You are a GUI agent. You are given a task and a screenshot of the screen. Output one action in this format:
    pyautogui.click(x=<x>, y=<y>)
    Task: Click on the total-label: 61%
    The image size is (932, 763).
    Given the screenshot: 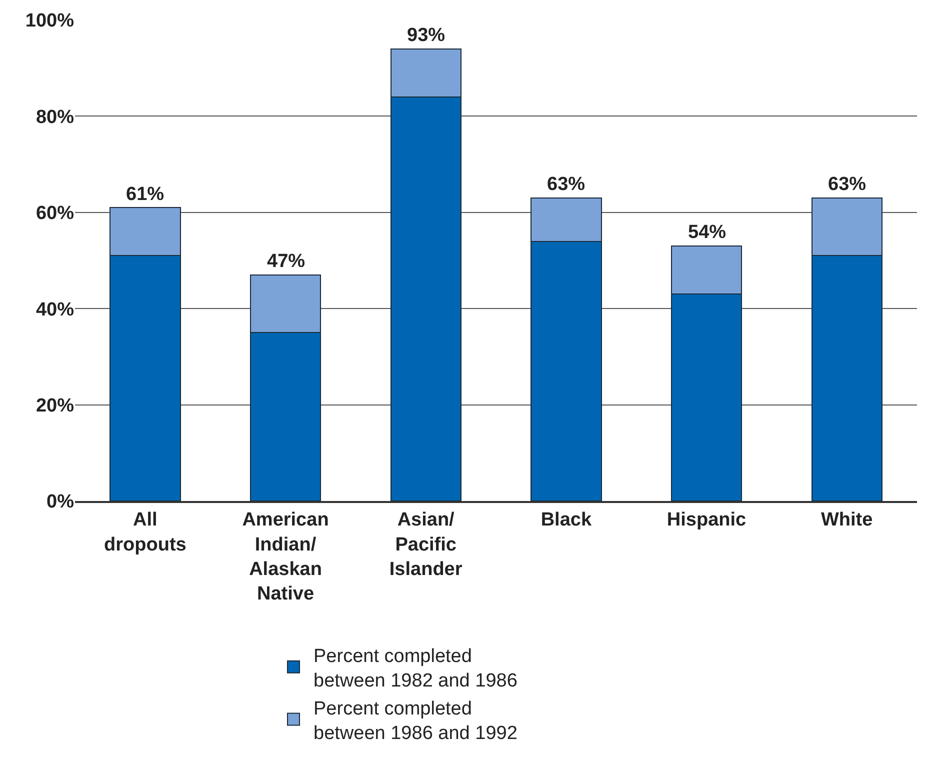 What is the action you would take?
    pyautogui.click(x=145, y=194)
    